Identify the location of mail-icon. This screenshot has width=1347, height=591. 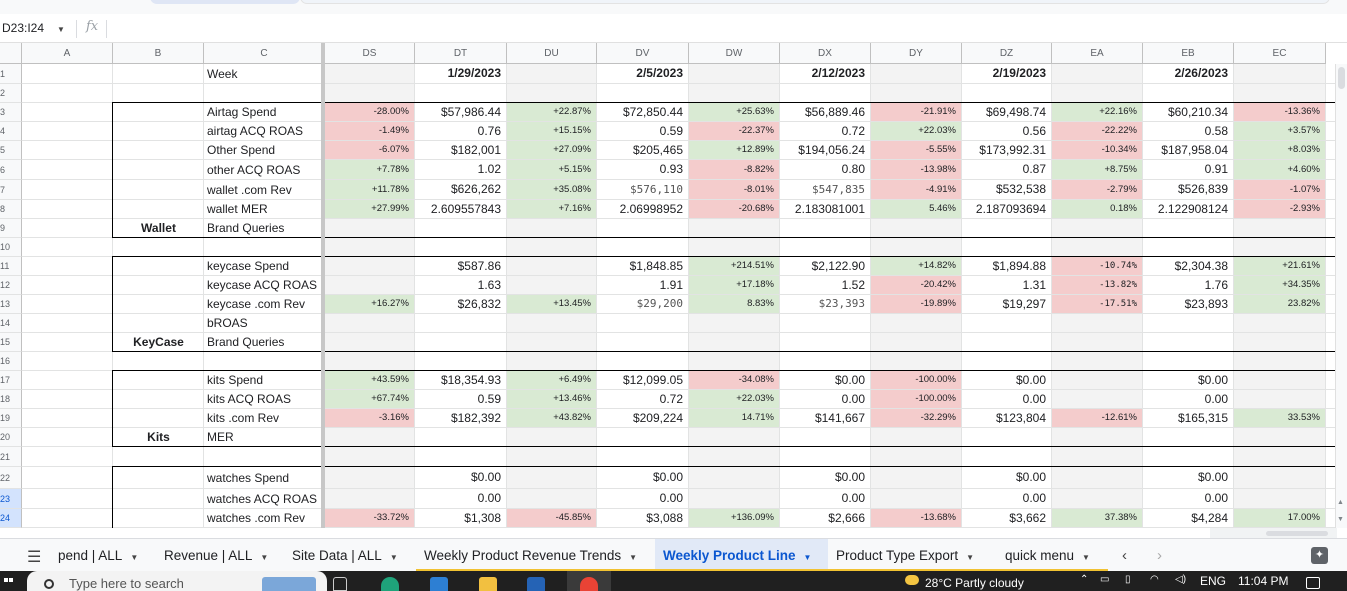
(439, 584).